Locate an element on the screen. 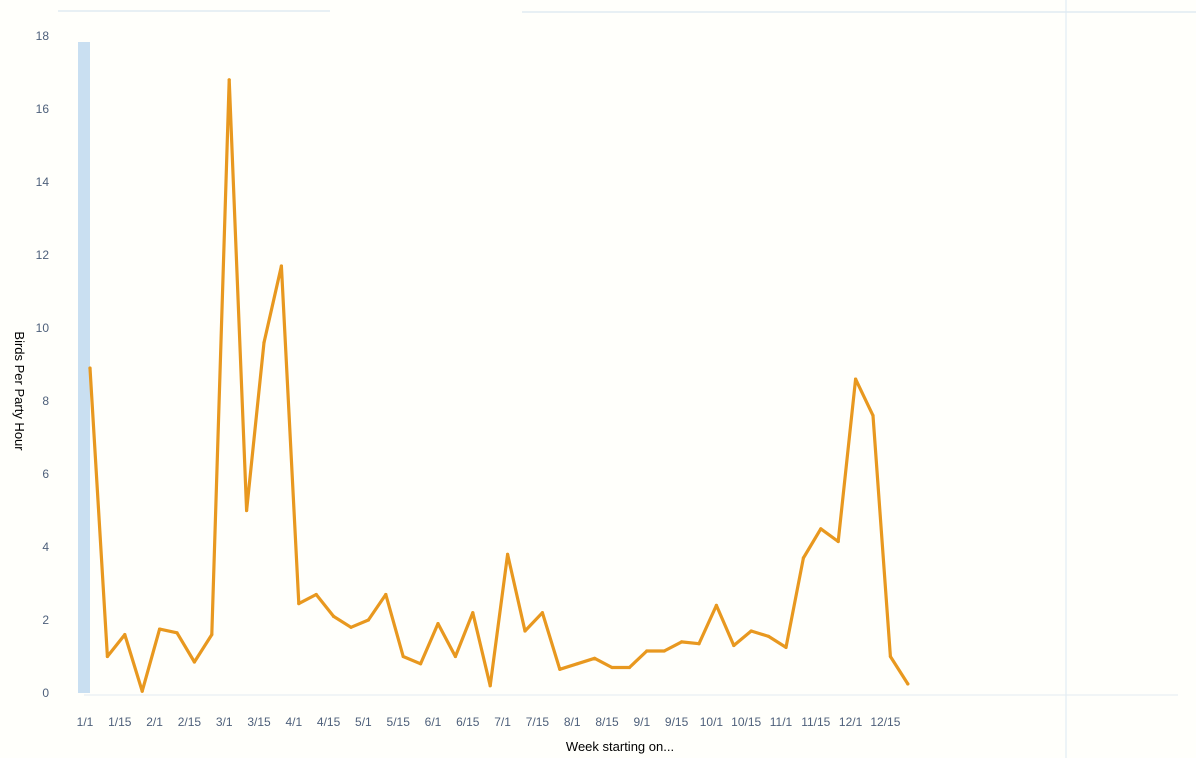 Image resolution: width=1196 pixels, height=763 pixels. y-tick-label: 18 is located at coordinates (43, 36).